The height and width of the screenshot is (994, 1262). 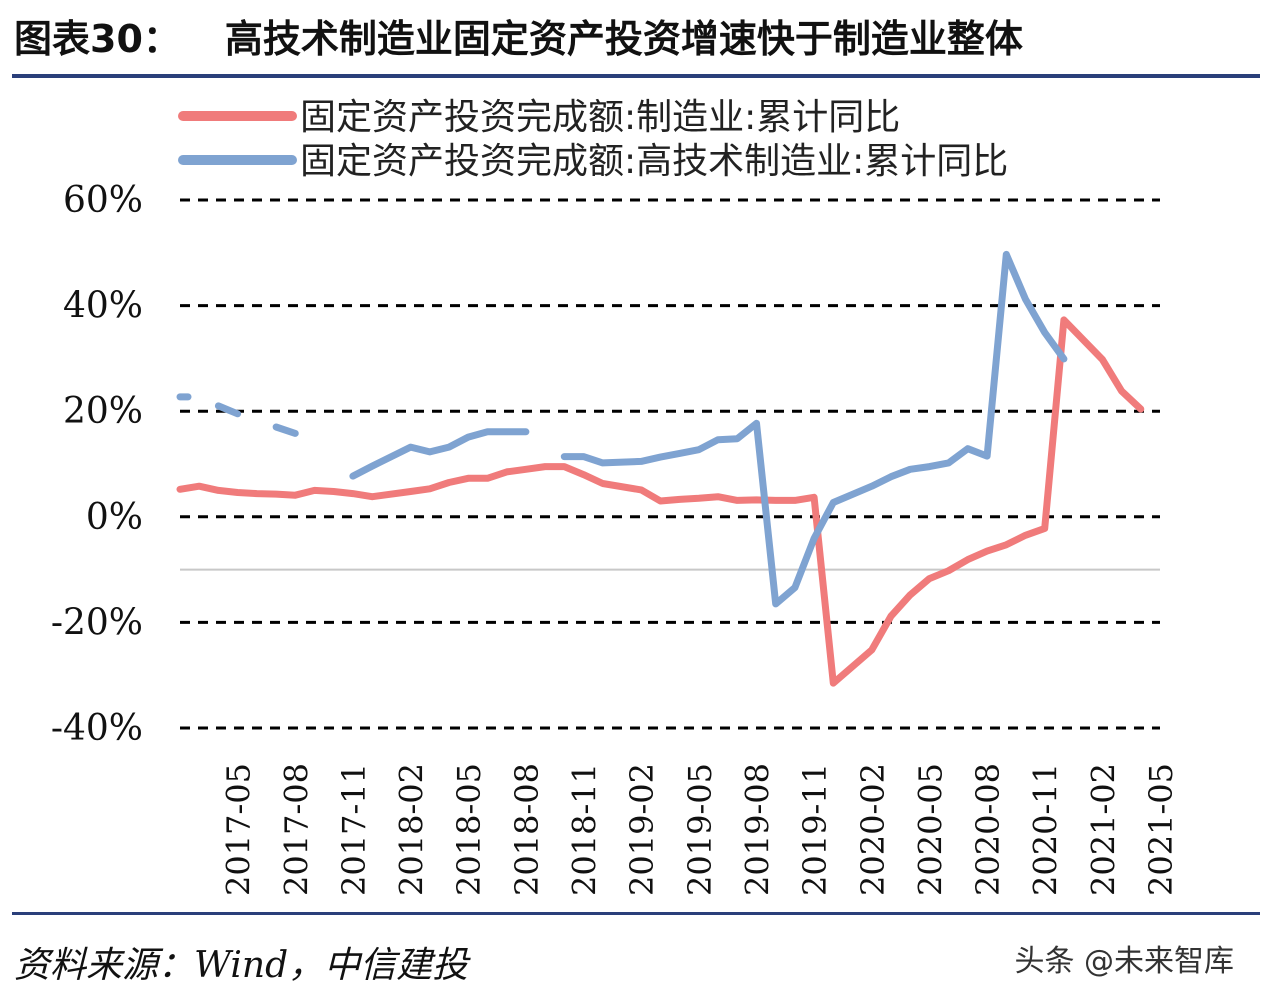 I want to click on x-tick-label: 2020-08, so click(x=988, y=829).